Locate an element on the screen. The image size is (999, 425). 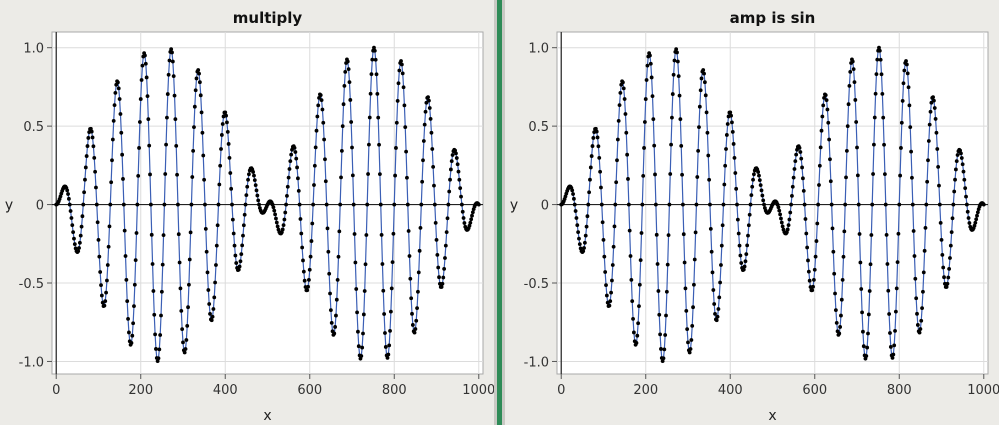
x-tick-label: 600 is located at coordinates (814, 390).